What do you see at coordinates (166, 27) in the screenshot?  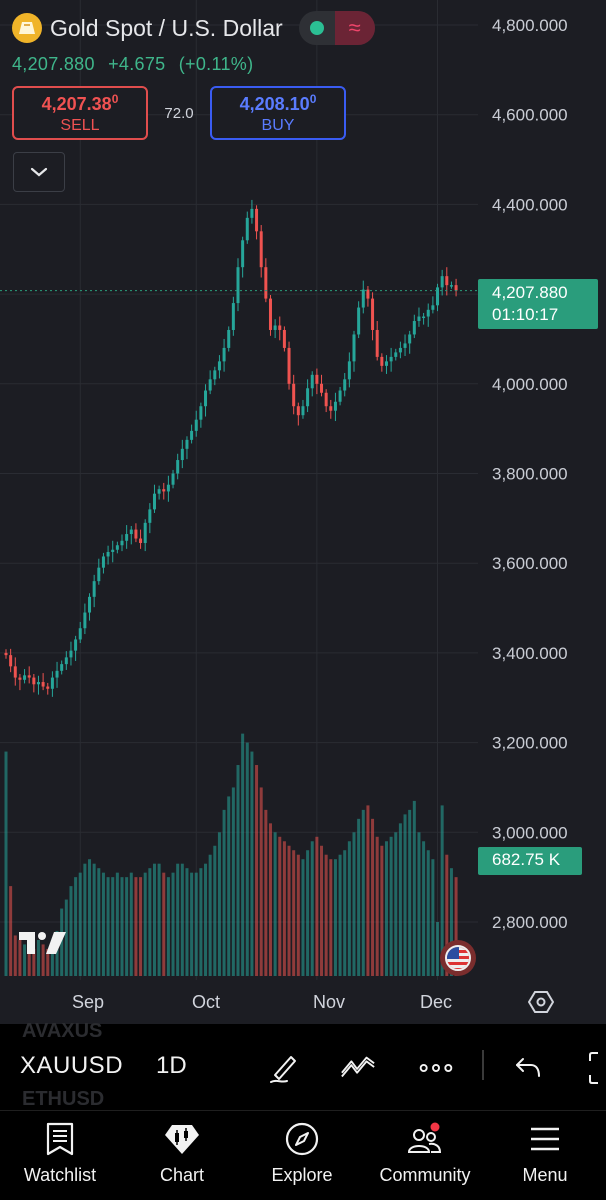 I see `symbol-title: Gold Spot / U.S. Dollar` at bounding box center [166, 27].